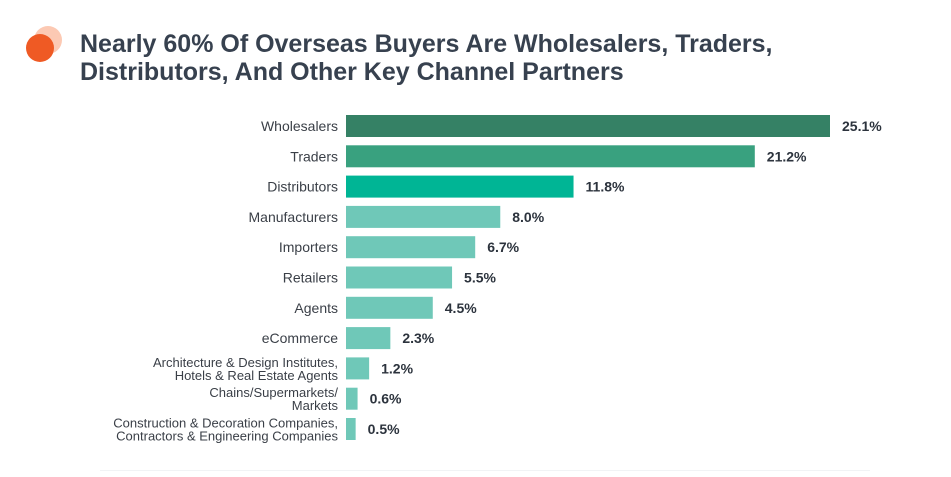 The height and width of the screenshot is (477, 951). What do you see at coordinates (384, 429) in the screenshot?
I see `value-label-10: 0.5%` at bounding box center [384, 429].